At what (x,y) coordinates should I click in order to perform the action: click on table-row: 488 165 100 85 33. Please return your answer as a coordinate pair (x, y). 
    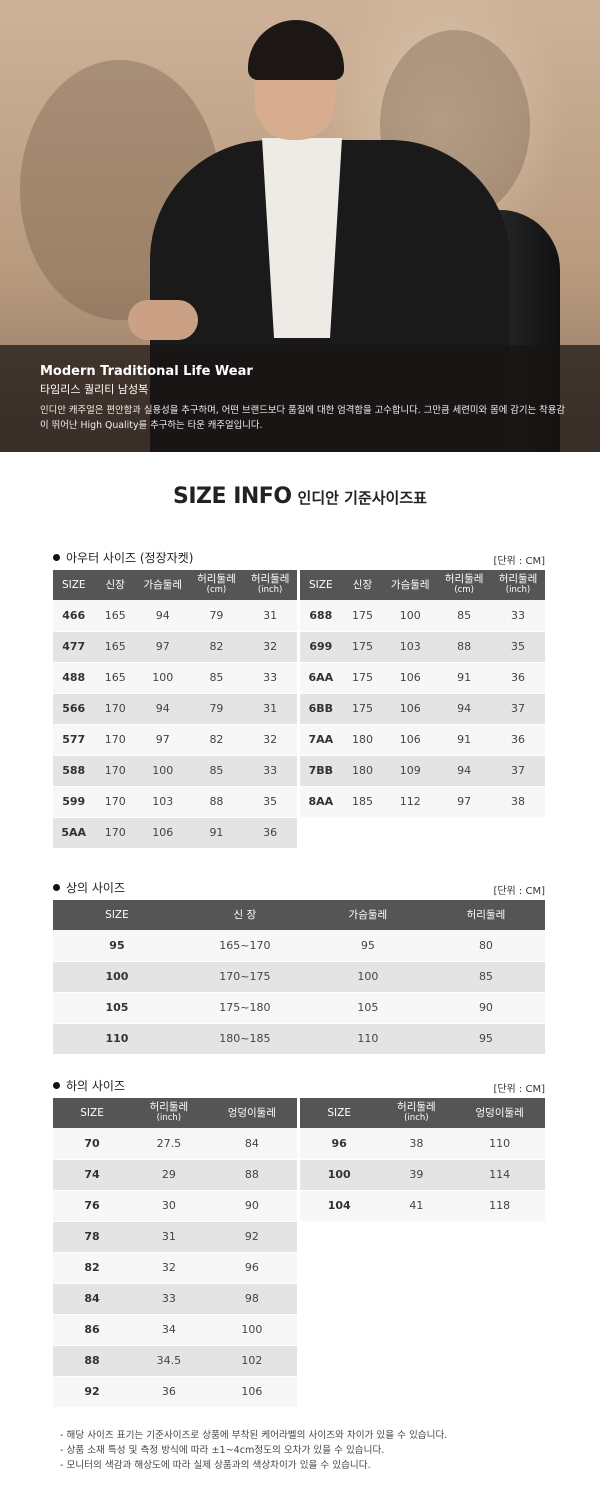
    Looking at the image, I should click on (175, 678).